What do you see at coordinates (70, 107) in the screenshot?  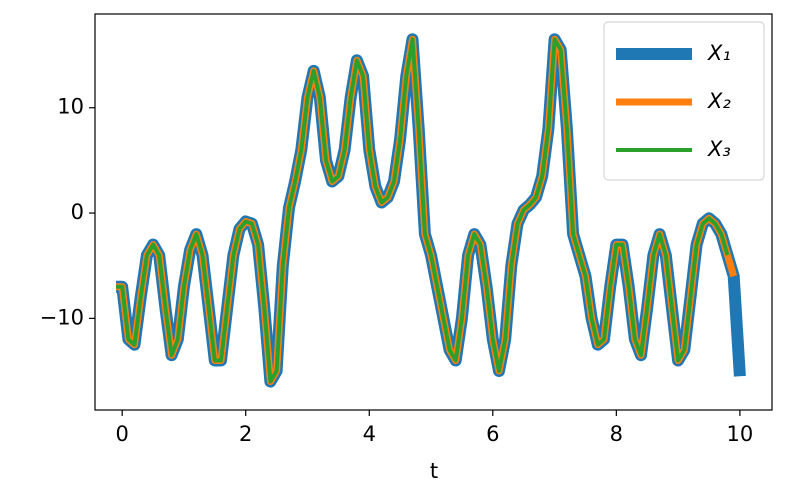 I see `y-tick-label: 10` at bounding box center [70, 107].